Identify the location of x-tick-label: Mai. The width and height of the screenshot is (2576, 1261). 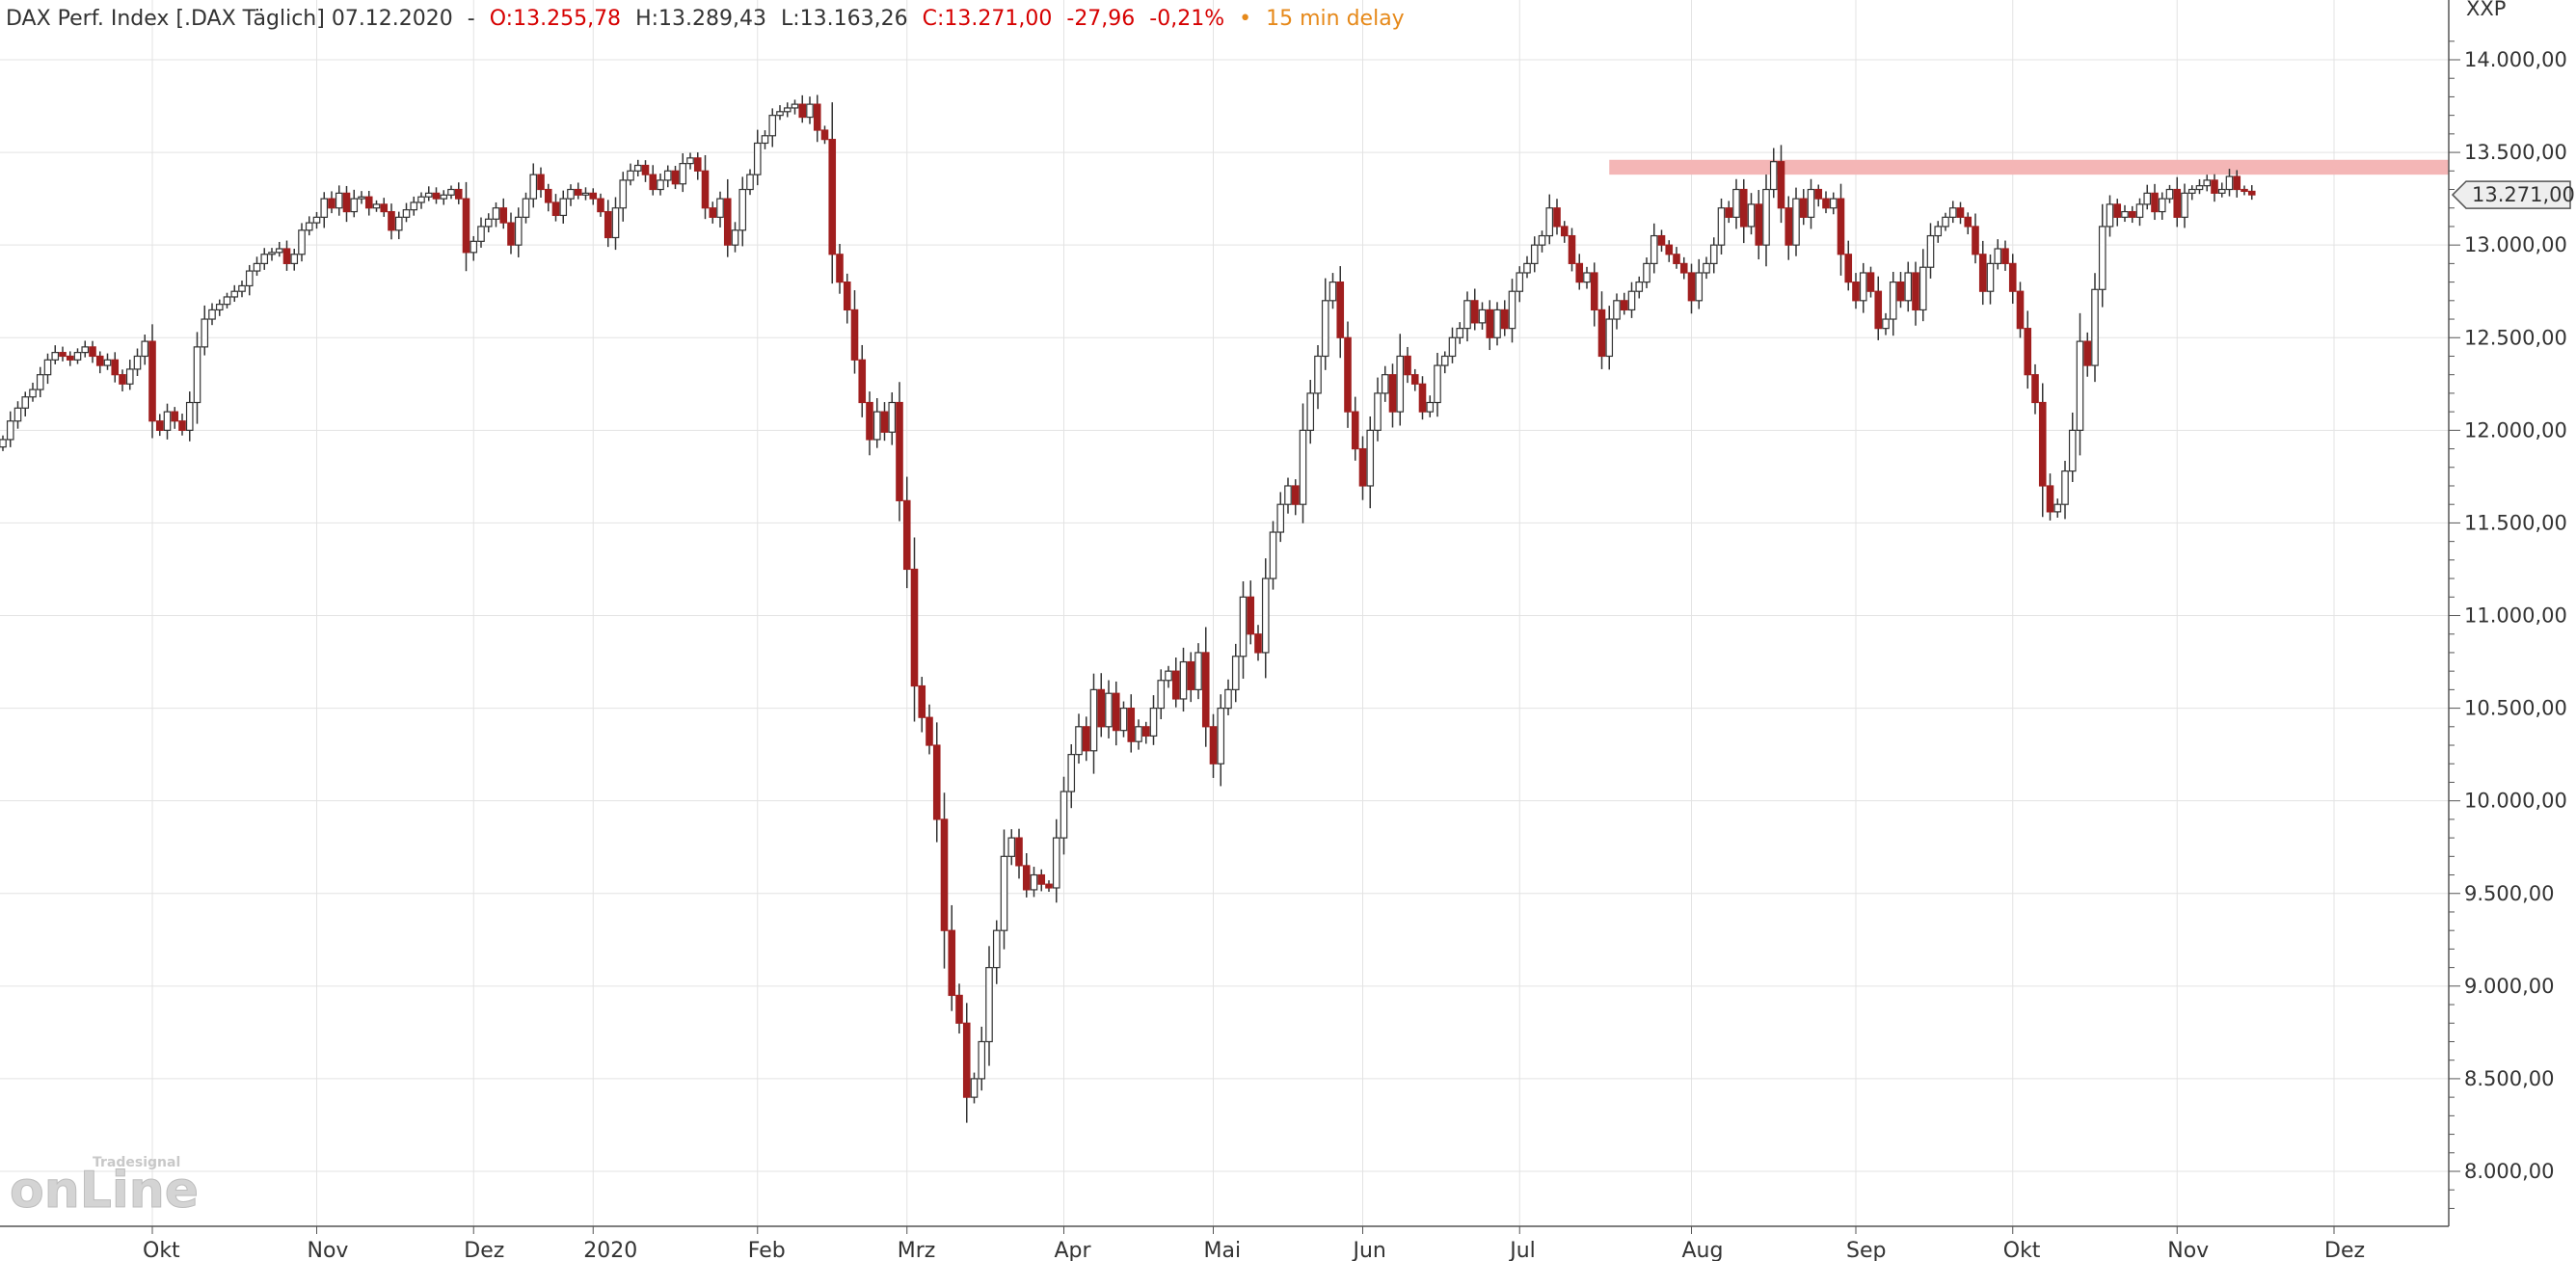
(1223, 1250).